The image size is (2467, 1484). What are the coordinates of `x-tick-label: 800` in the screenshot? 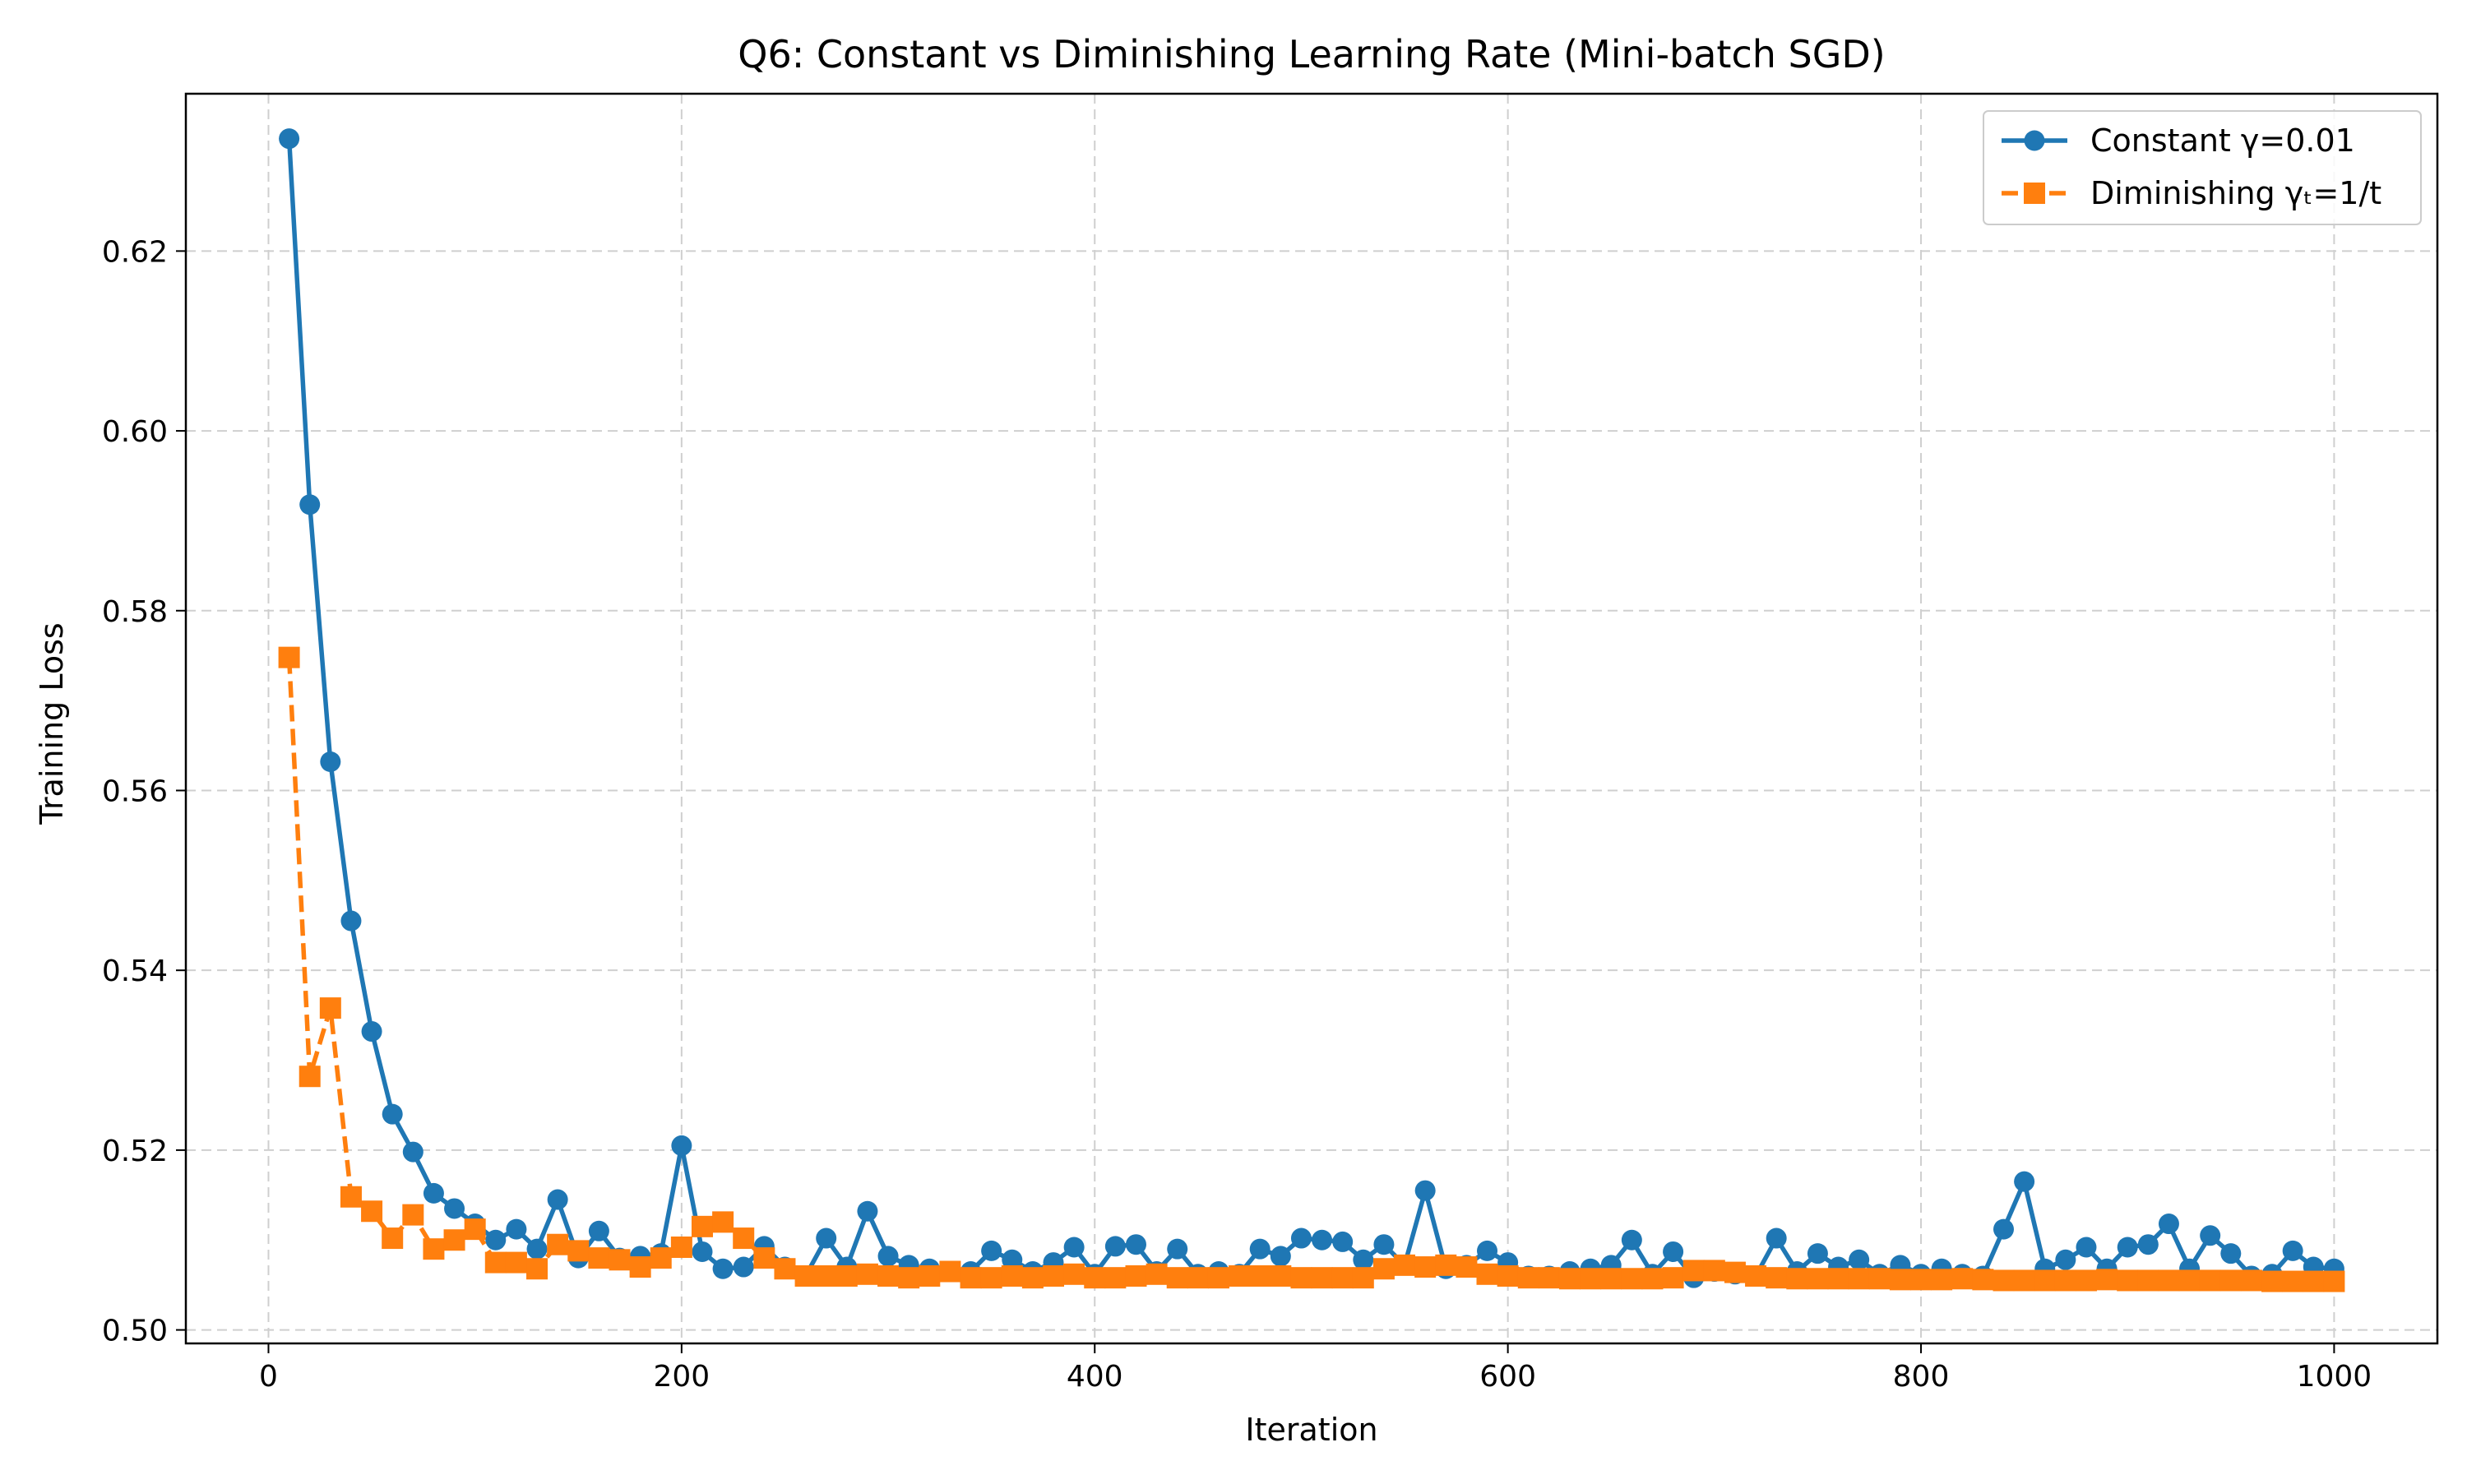 It's located at (1922, 1377).